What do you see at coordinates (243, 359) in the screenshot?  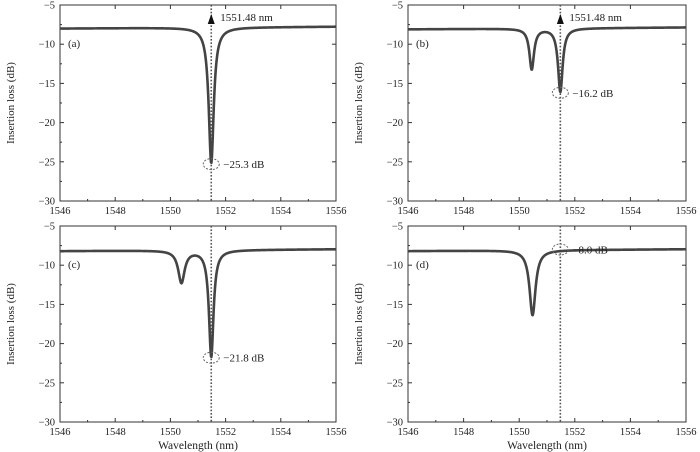 I see `depth-annotation: −21.8 dB` at bounding box center [243, 359].